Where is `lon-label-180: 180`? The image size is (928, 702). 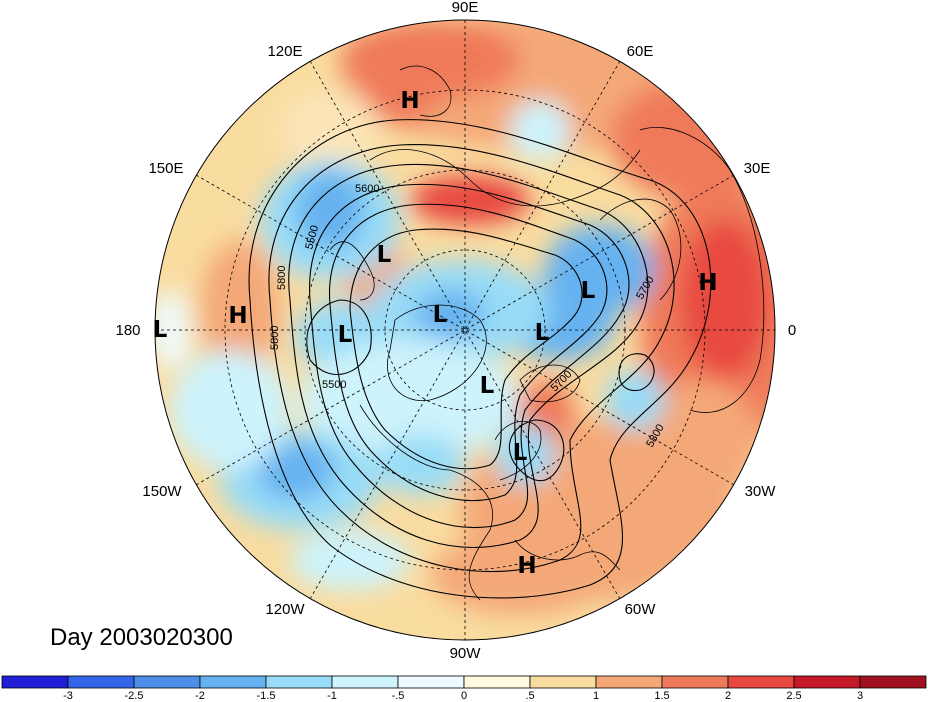 lon-label-180: 180 is located at coordinates (127, 330).